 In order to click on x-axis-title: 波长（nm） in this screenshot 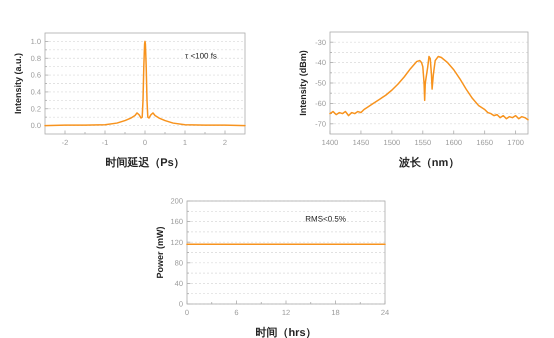, I will do `click(429, 162)`.